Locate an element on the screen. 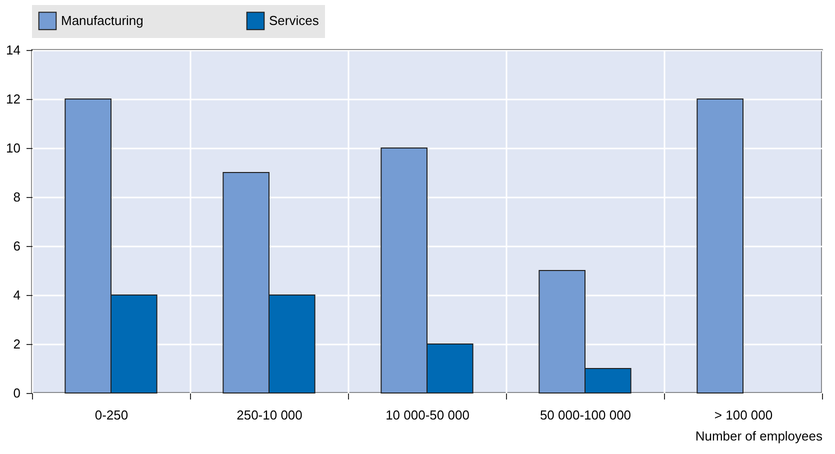 The height and width of the screenshot is (454, 835). y-tick-label: 0 is located at coordinates (16, 393).